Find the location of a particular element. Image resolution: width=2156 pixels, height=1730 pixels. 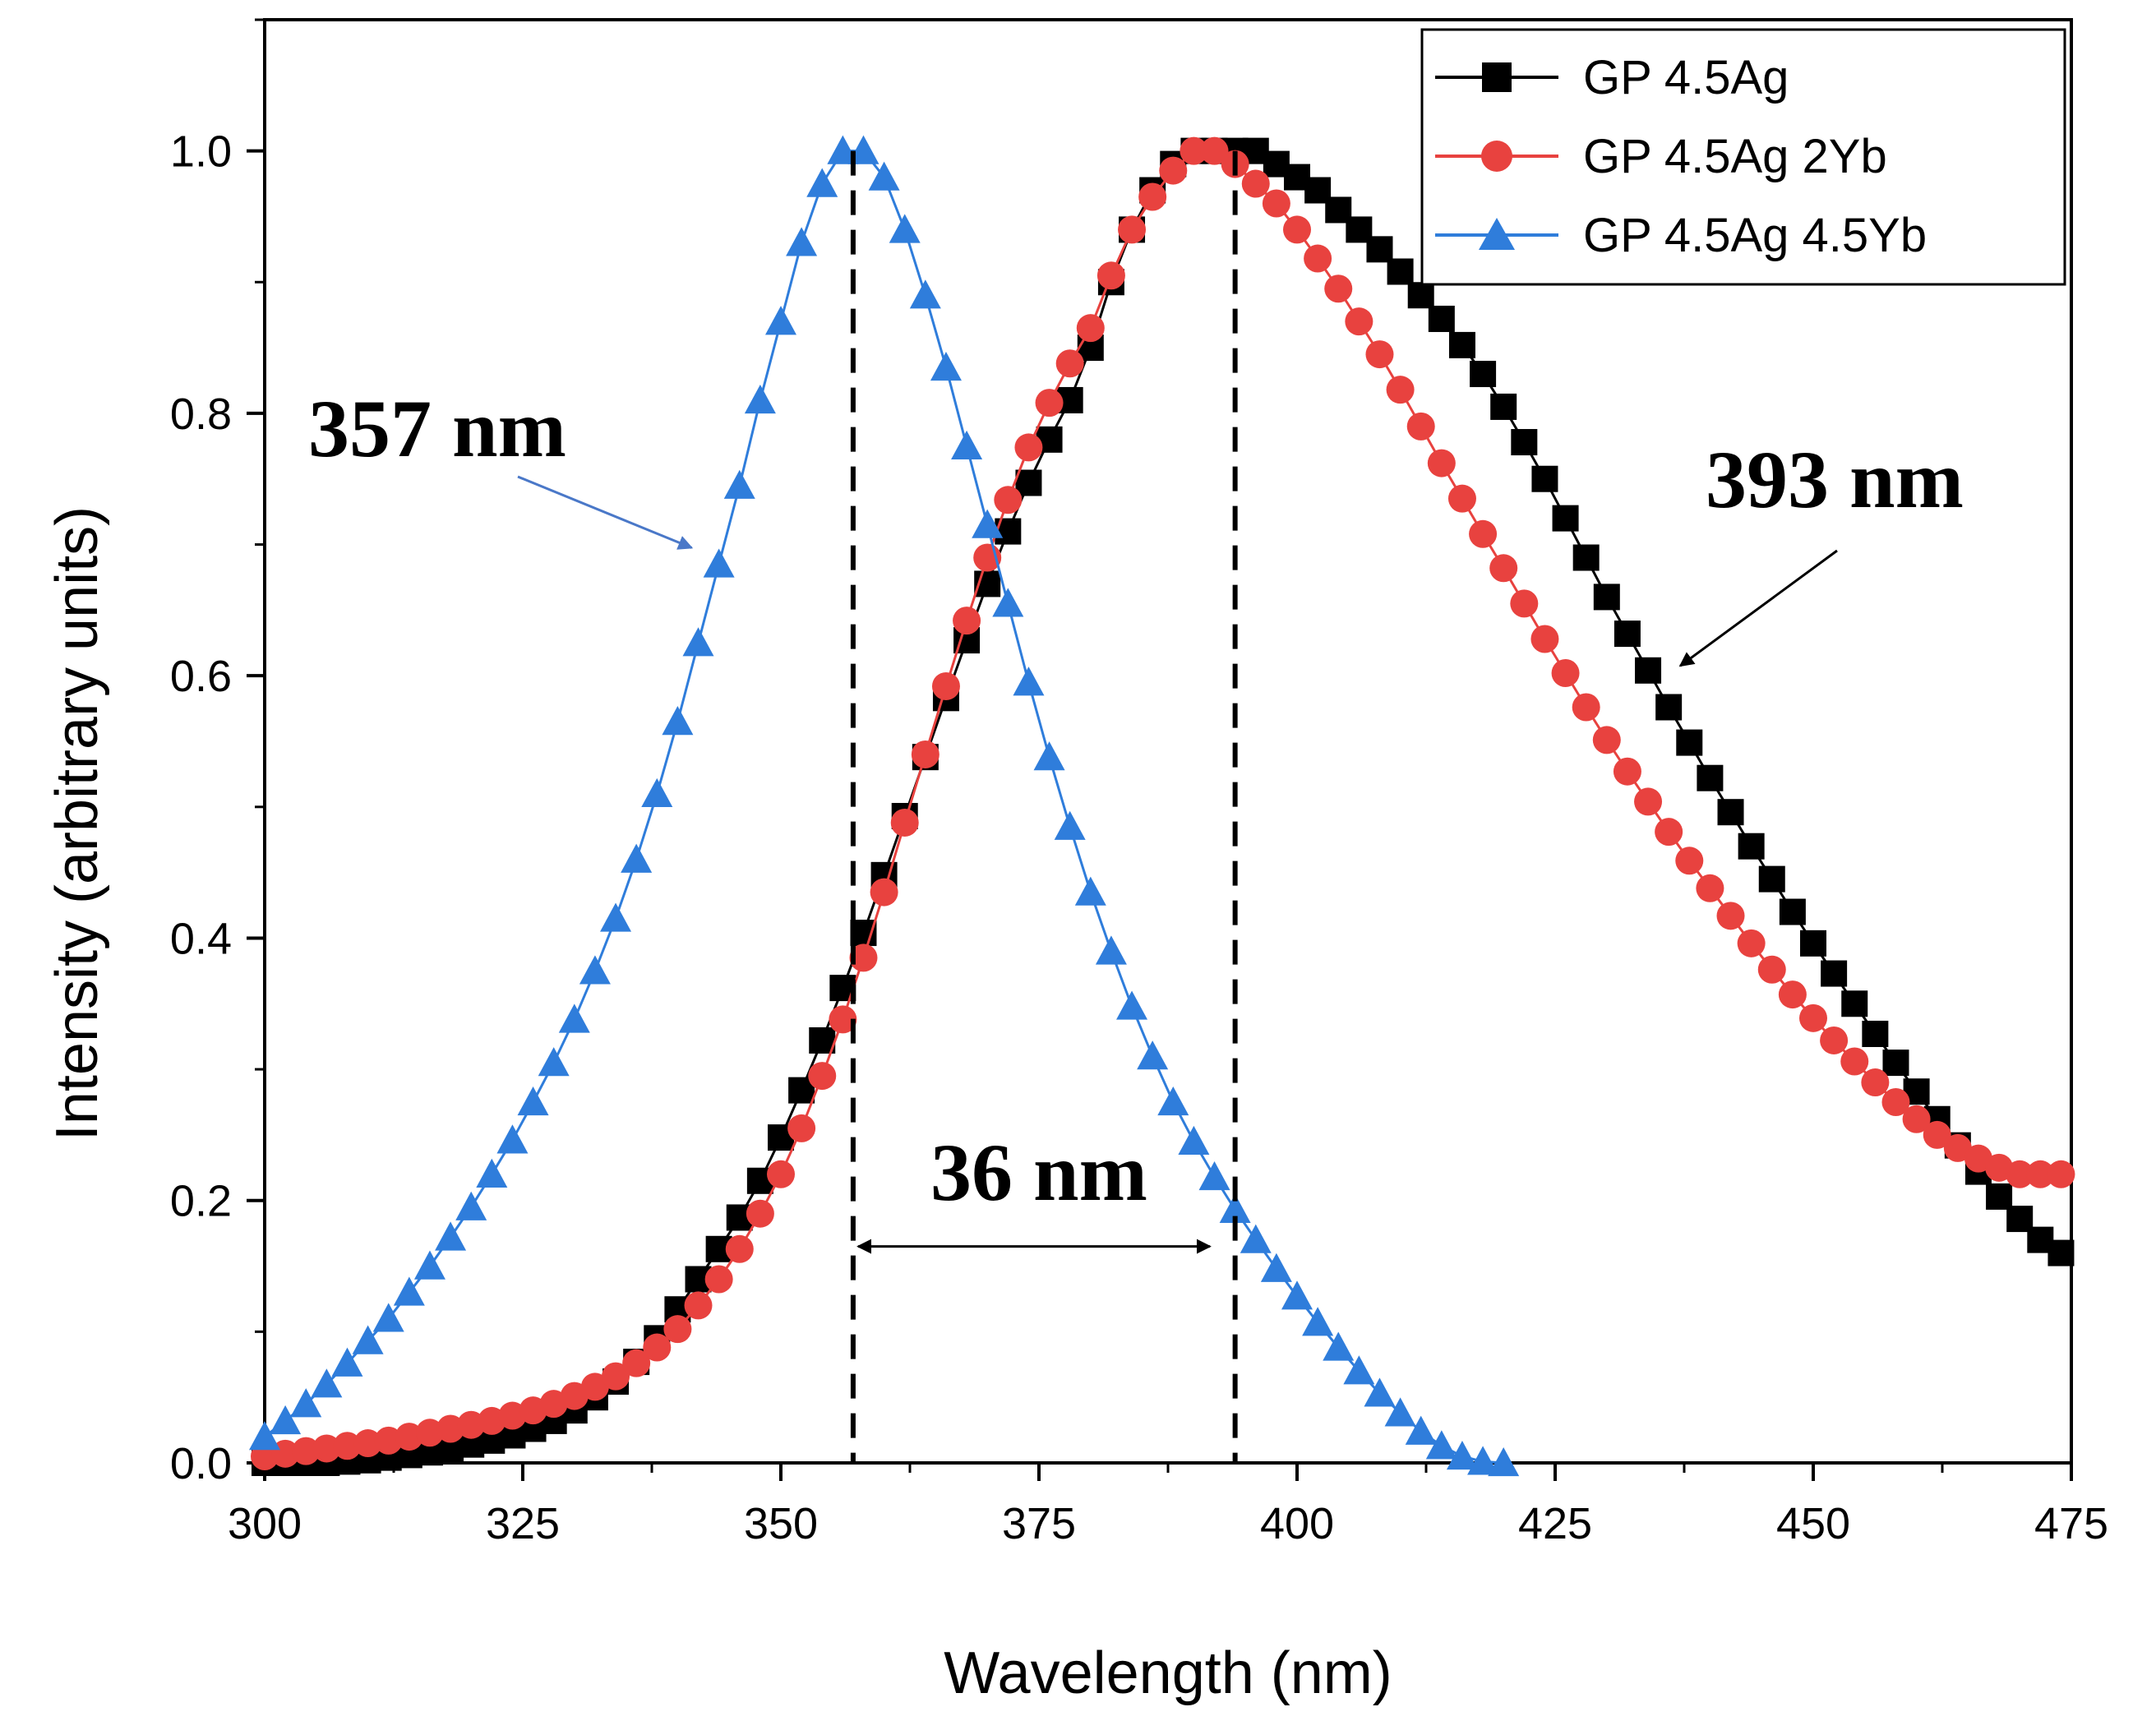

y-tick-label: 0.8 is located at coordinates (201, 414).